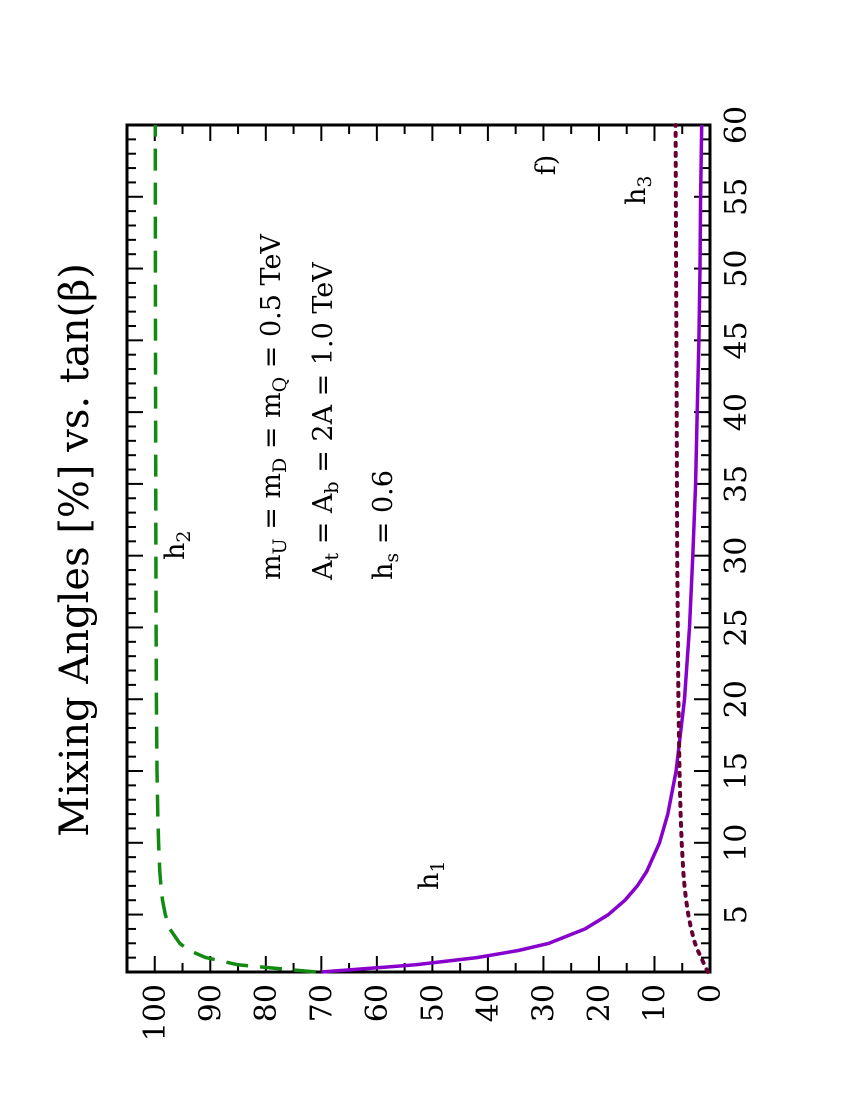 The width and height of the screenshot is (850, 1100). Describe the element at coordinates (691, 548) in the screenshot. I see `series-line-h3` at that location.